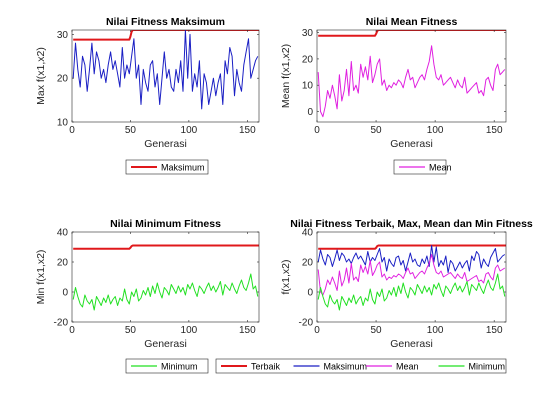 The image size is (560, 420). What do you see at coordinates (412, 247) in the screenshot?
I see `series-line-terbaik` at bounding box center [412, 247].